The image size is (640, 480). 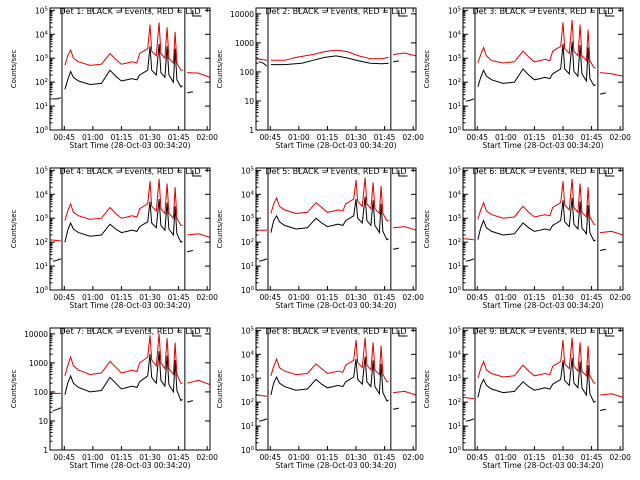 I want to click on panel-title: Det 1: BLACK = Events, RED = LLD, so click(x=130, y=11).